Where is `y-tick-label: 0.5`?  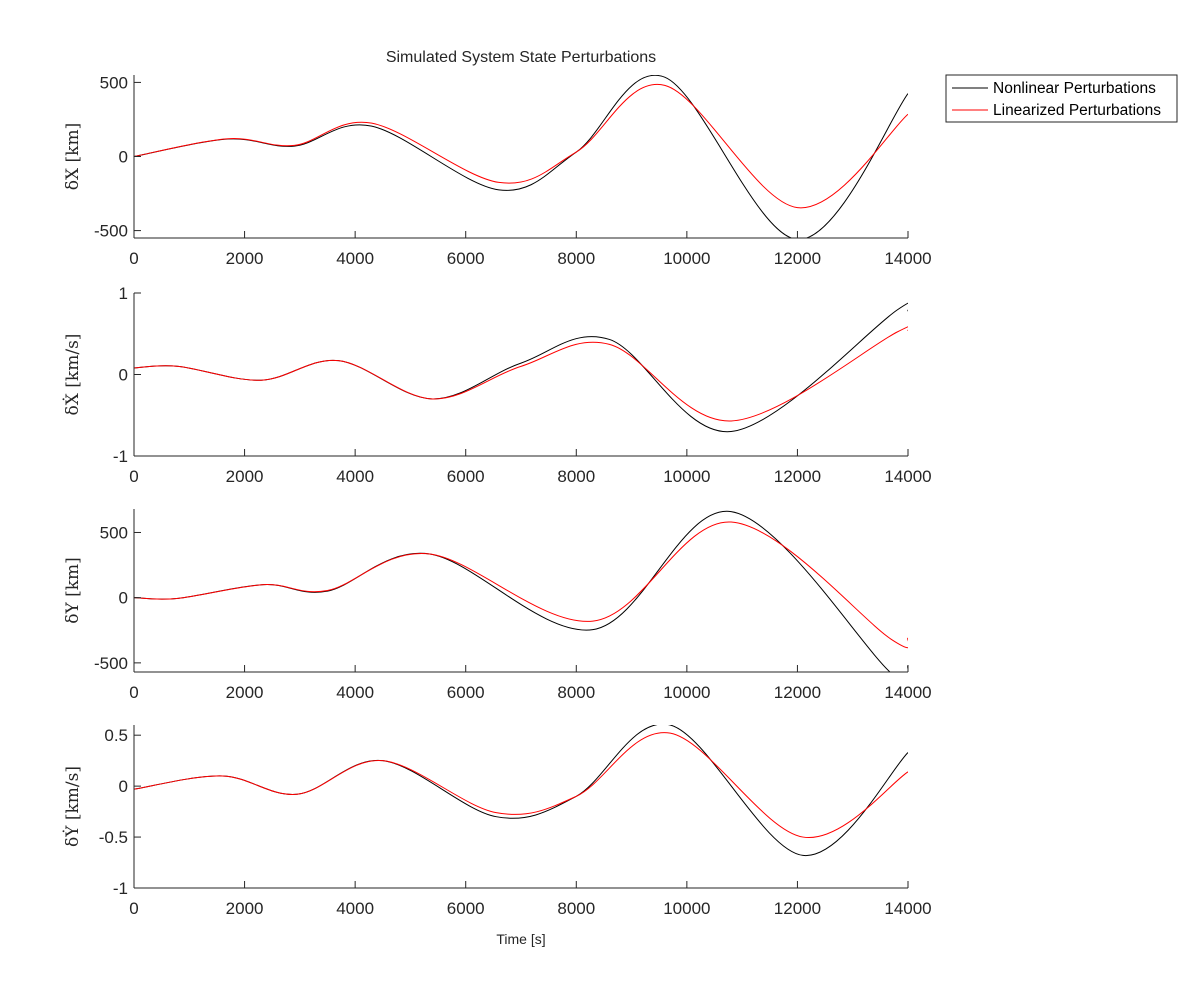 y-tick-label: 0.5 is located at coordinates (116, 735).